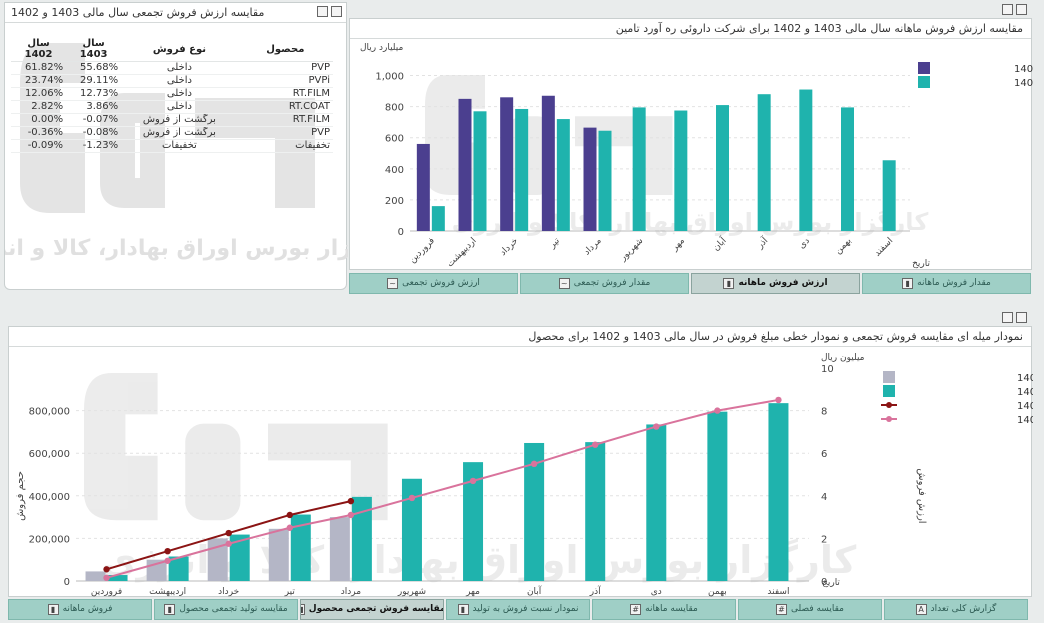 The height and width of the screenshot is (623, 1044). I want to click on col-year-1403: 1403, so click(93, 54).